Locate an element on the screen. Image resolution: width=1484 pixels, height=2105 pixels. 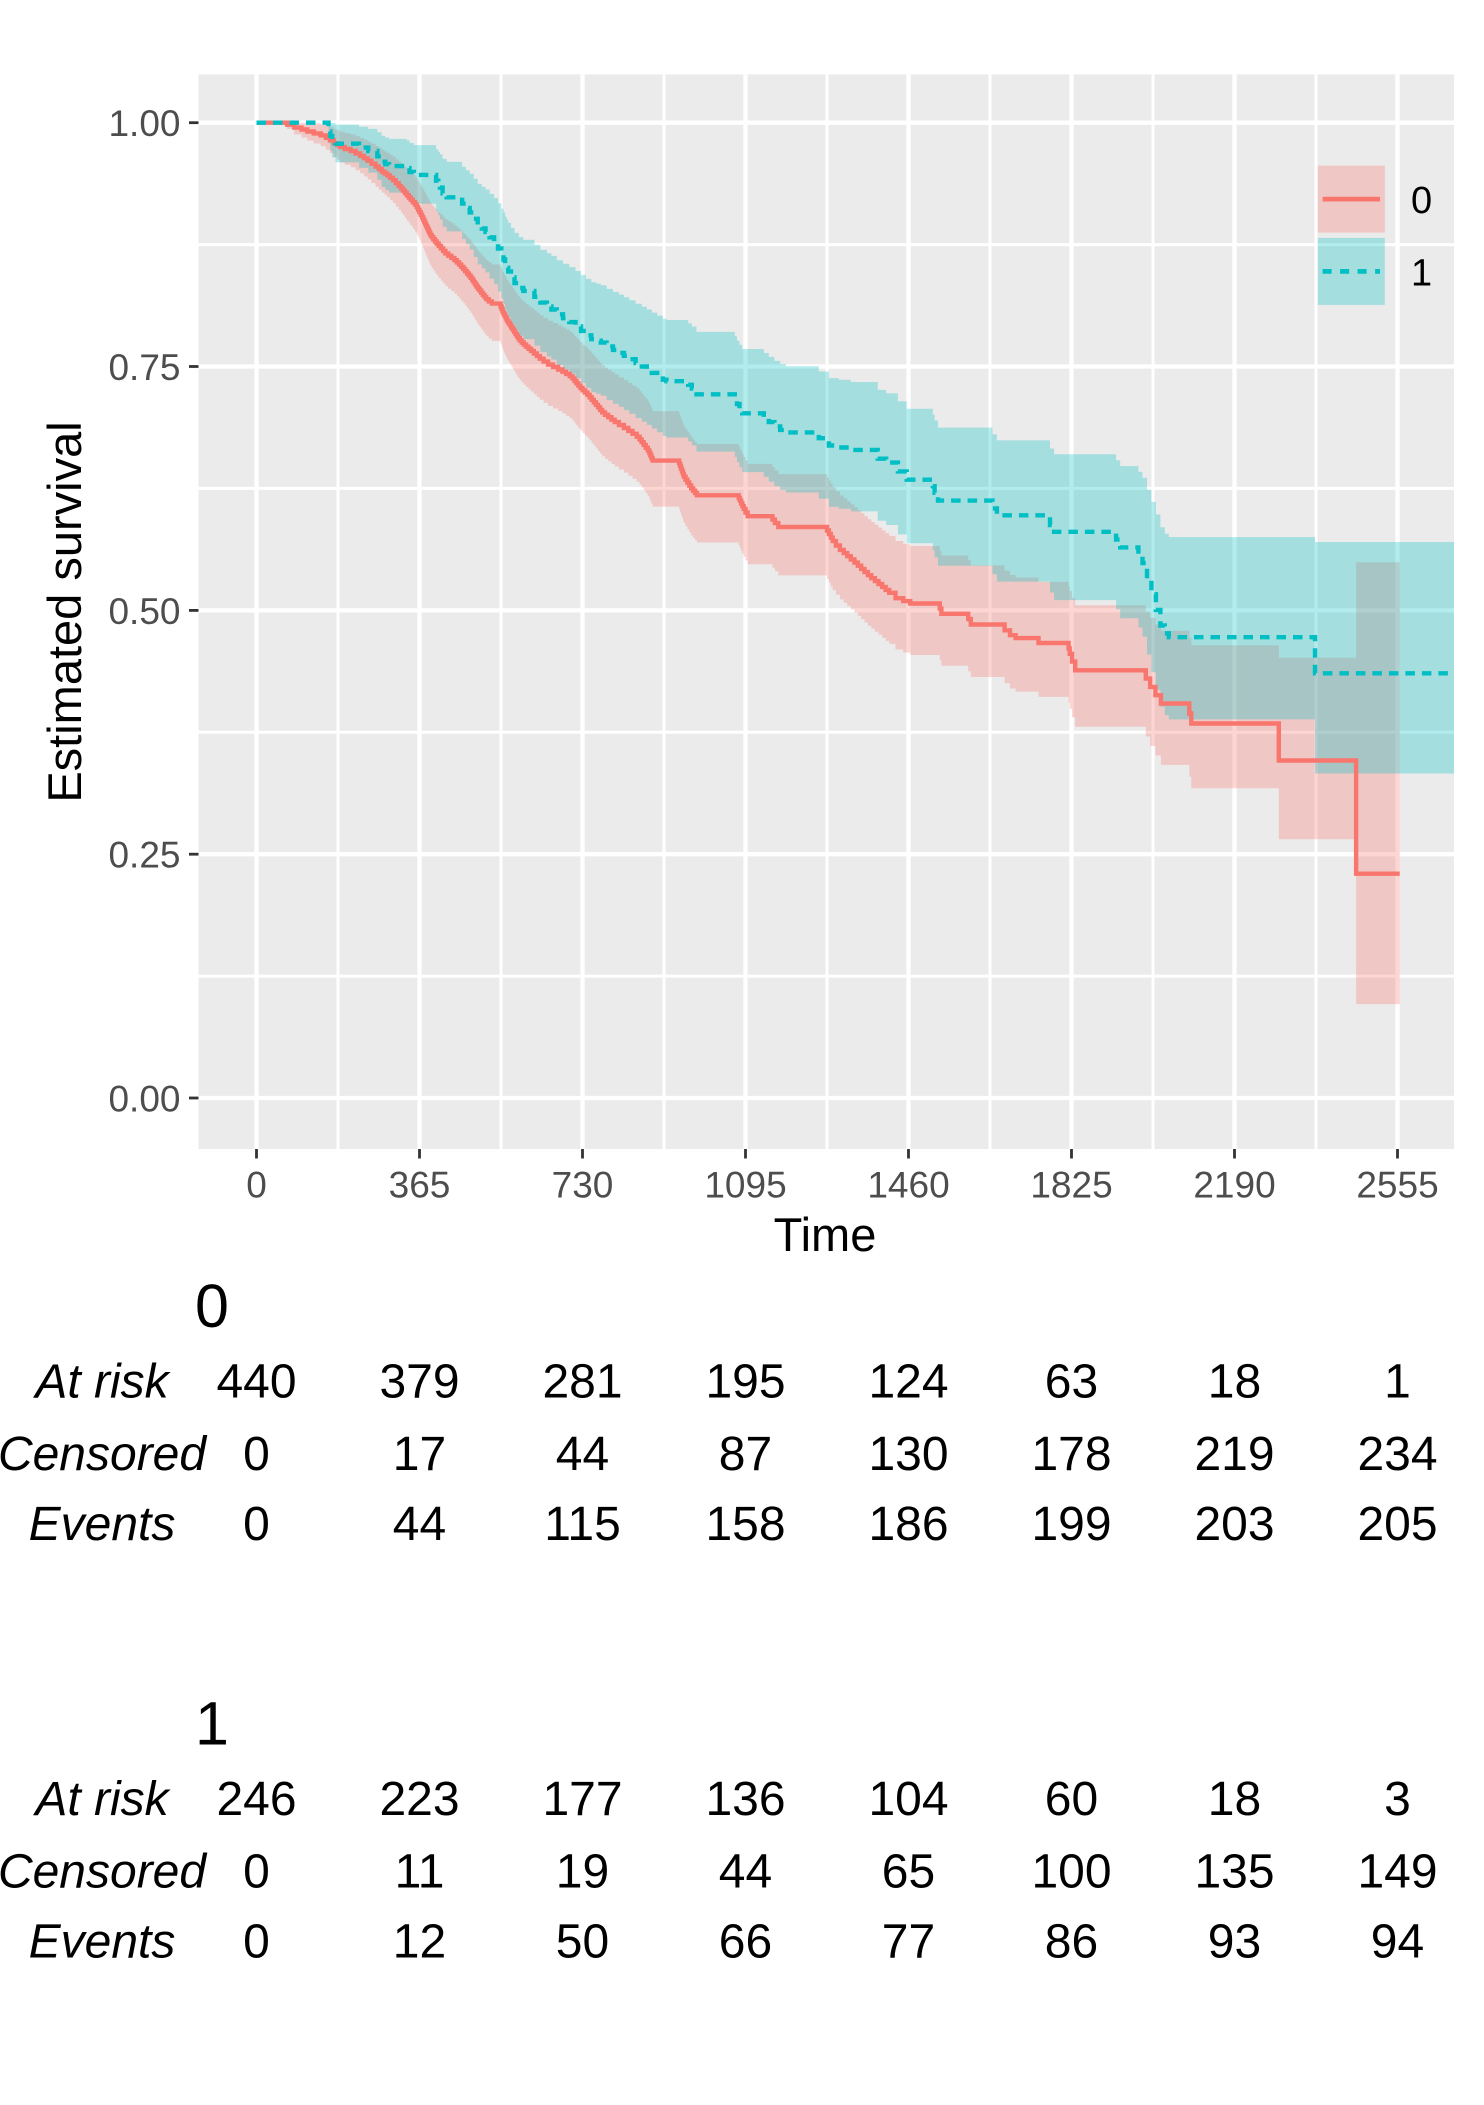
svg-text: 1825 is located at coordinates (1071, 1185).